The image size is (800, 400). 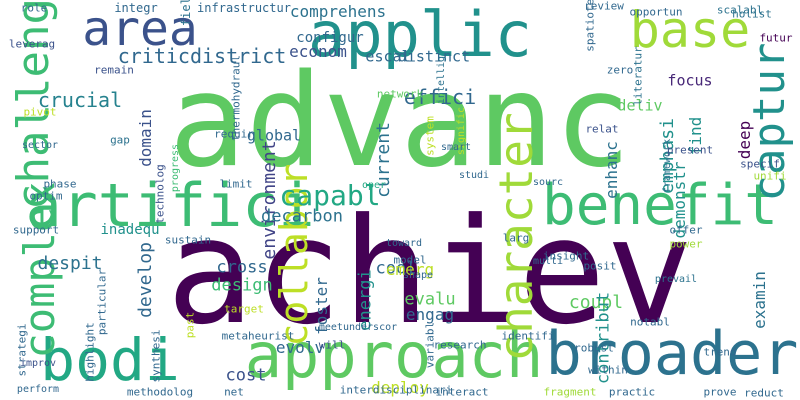 I want to click on word-system: system, so click(x=430, y=136).